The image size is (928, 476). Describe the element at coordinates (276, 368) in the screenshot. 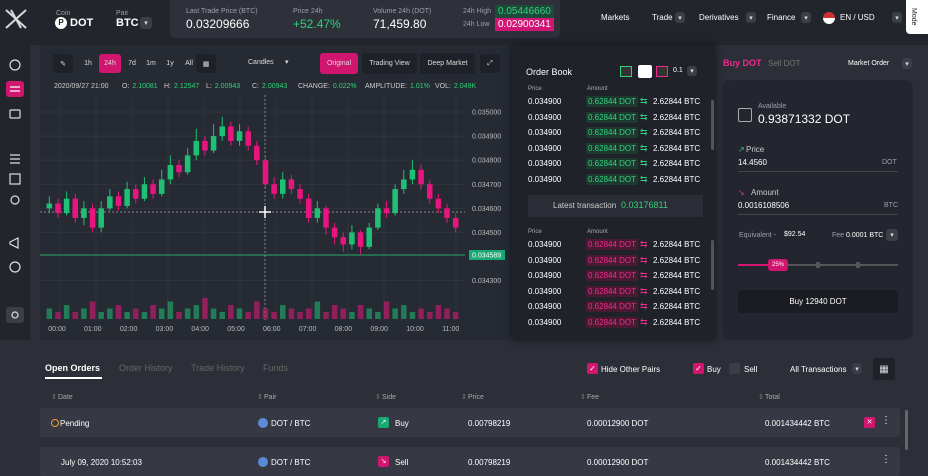

I see `orders-tab: Funds` at that location.